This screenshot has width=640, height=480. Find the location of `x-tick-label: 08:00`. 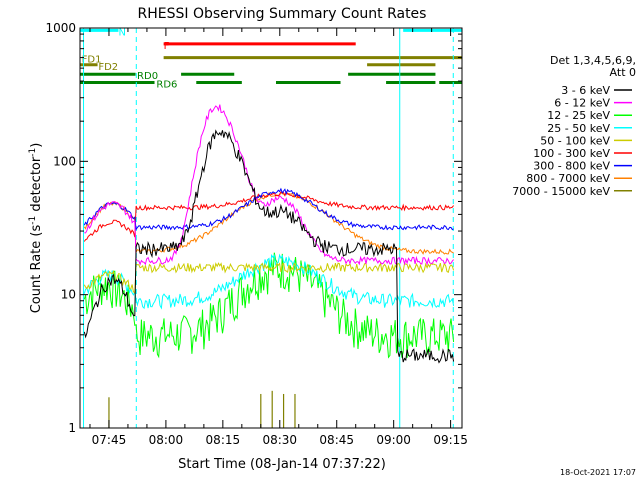

x-tick-label: 08:00 is located at coordinates (166, 440).